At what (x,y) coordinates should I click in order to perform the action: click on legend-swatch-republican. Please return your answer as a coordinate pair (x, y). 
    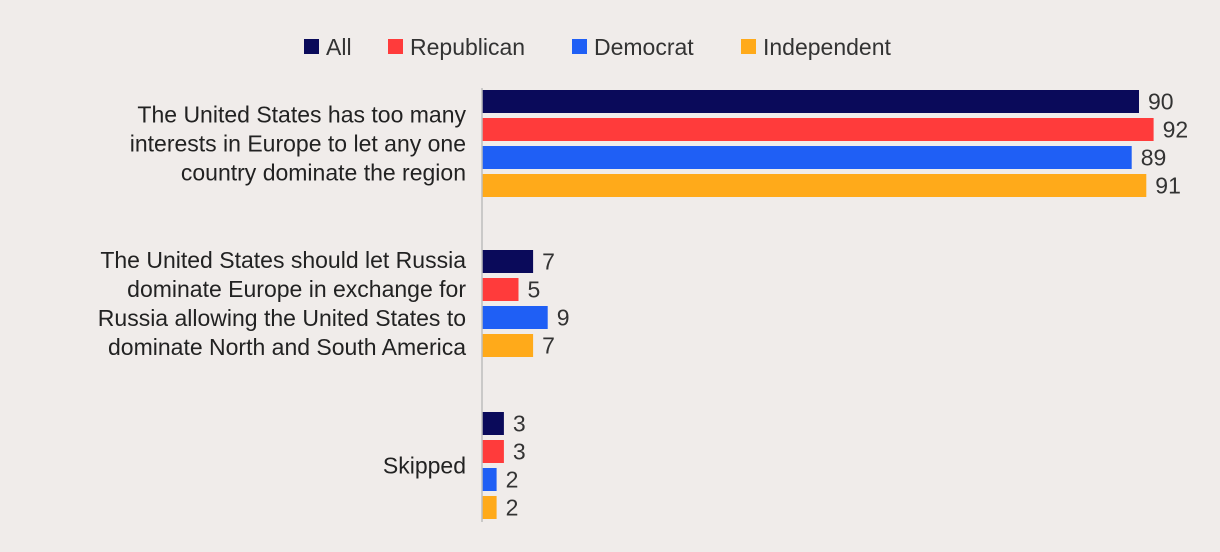
    Looking at the image, I should click on (395, 46).